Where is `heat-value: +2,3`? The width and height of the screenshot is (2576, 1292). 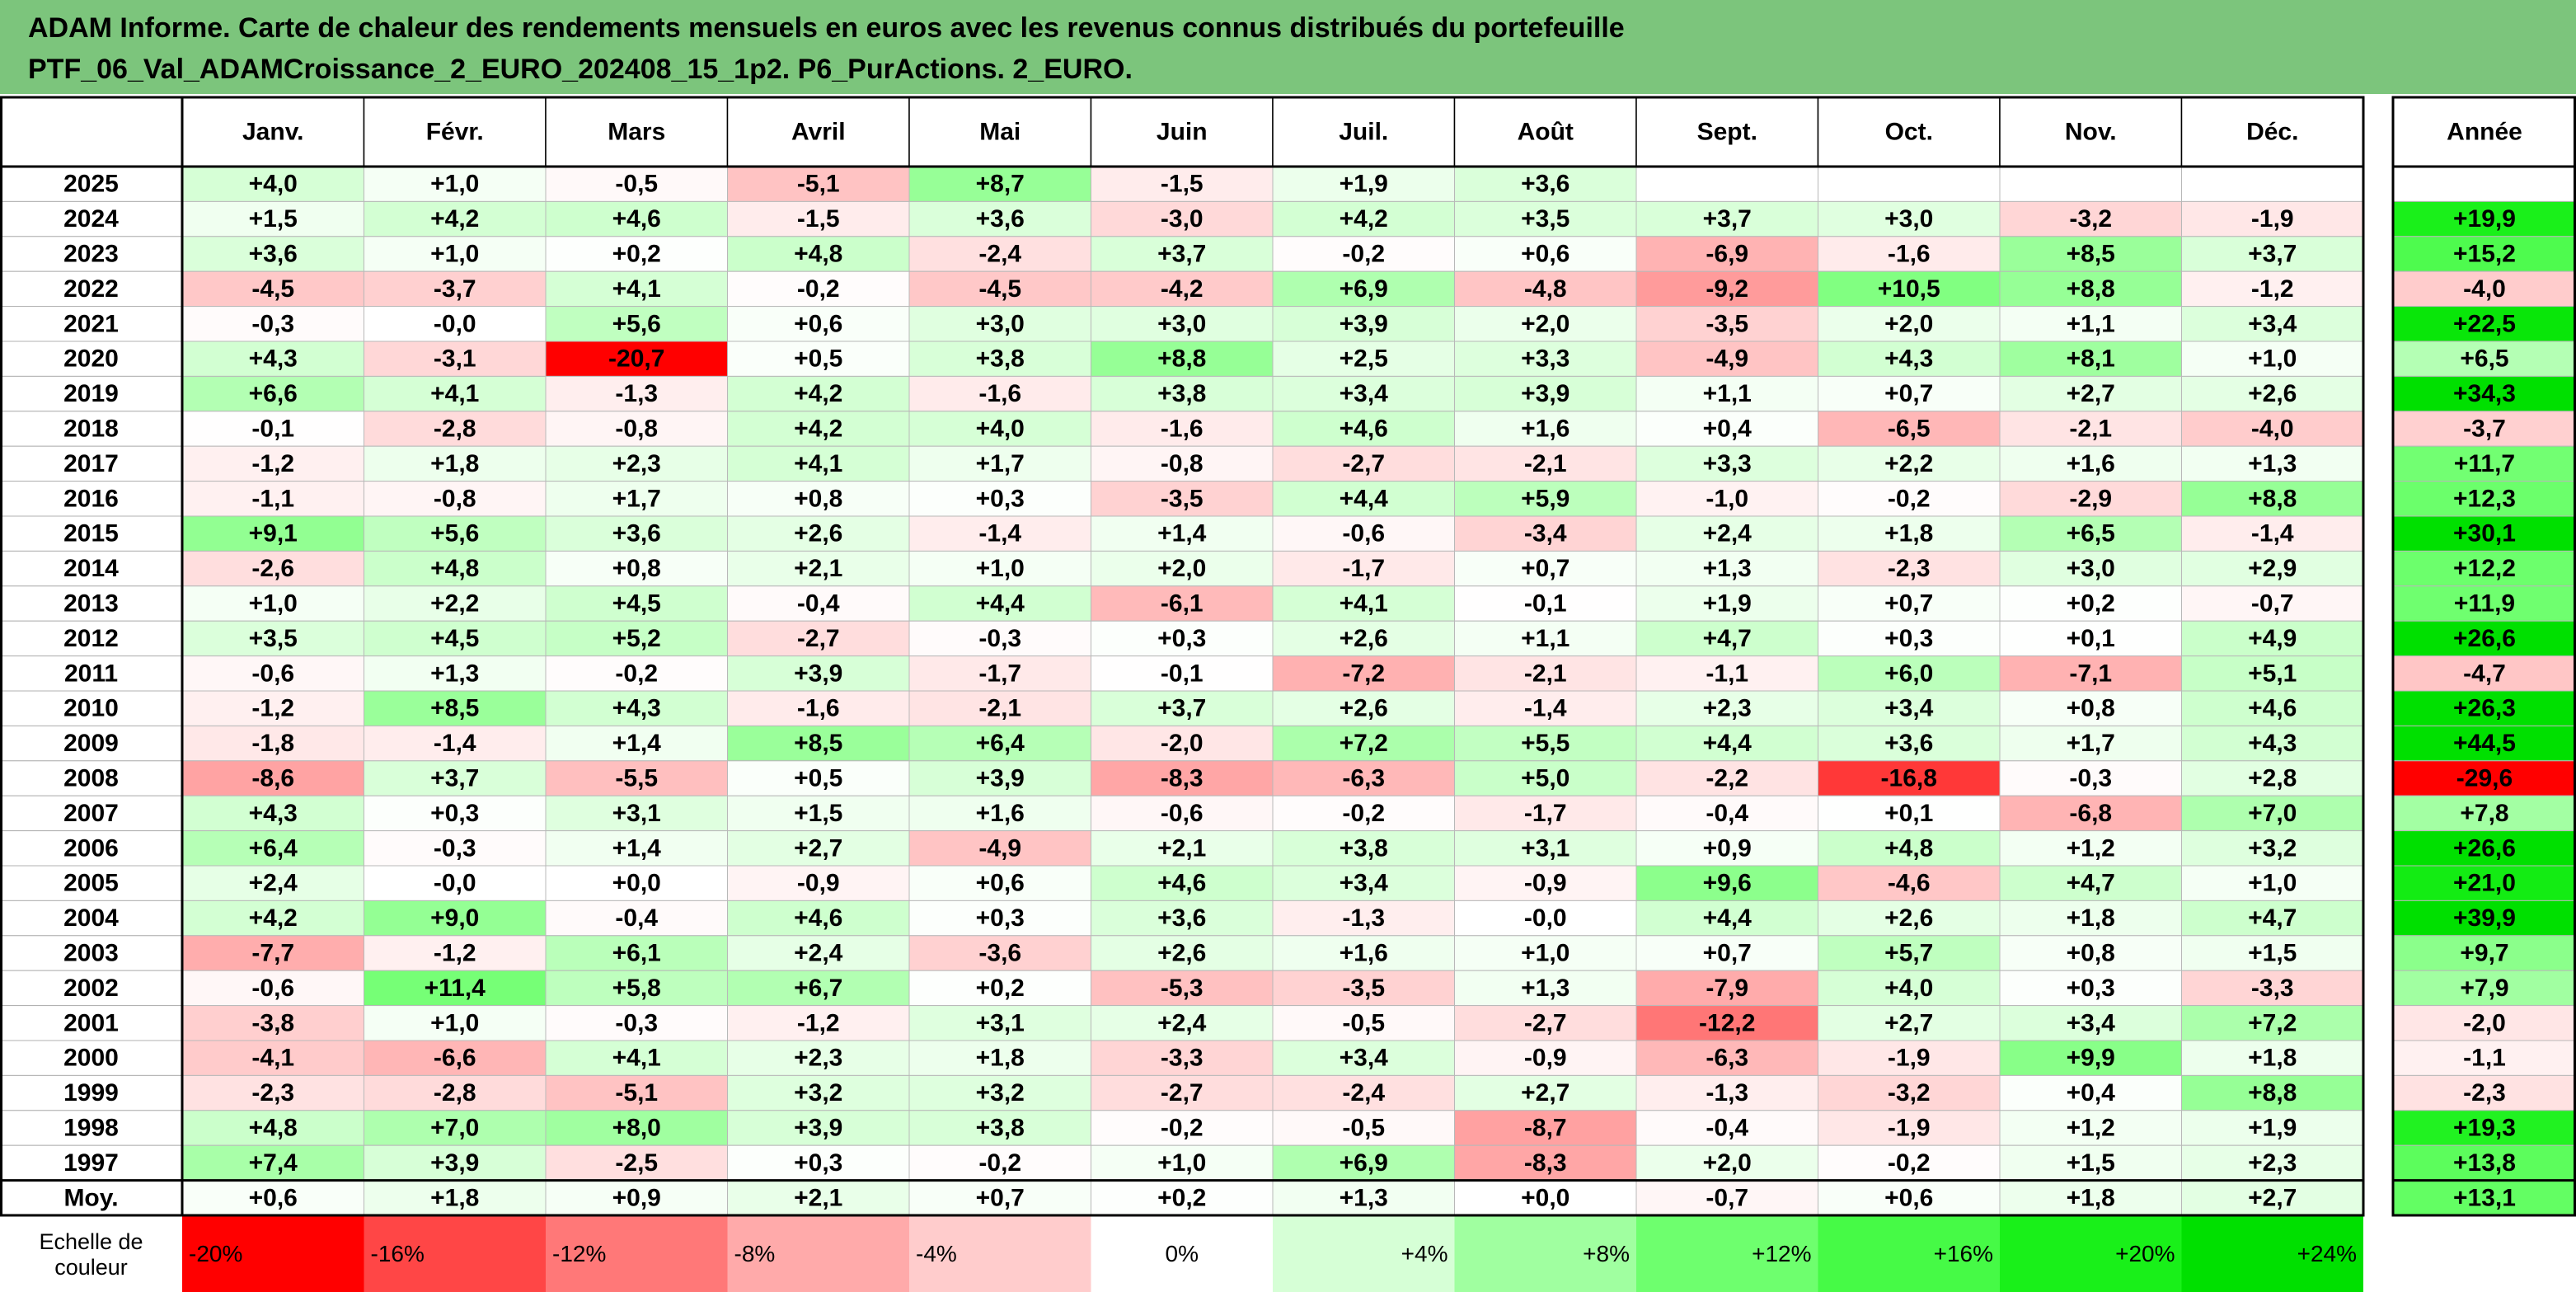 heat-value: +2,3 is located at coordinates (818, 1058).